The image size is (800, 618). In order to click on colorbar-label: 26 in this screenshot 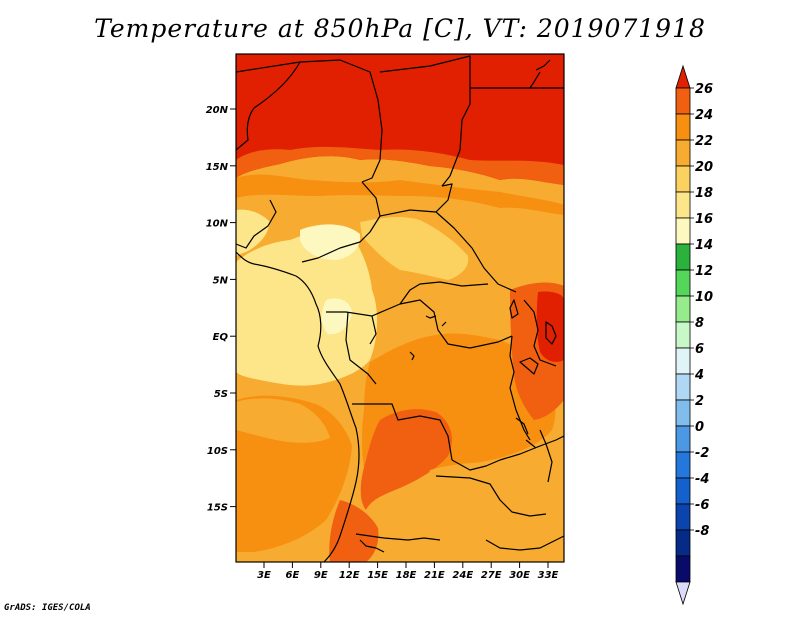, I will do `click(704, 89)`.